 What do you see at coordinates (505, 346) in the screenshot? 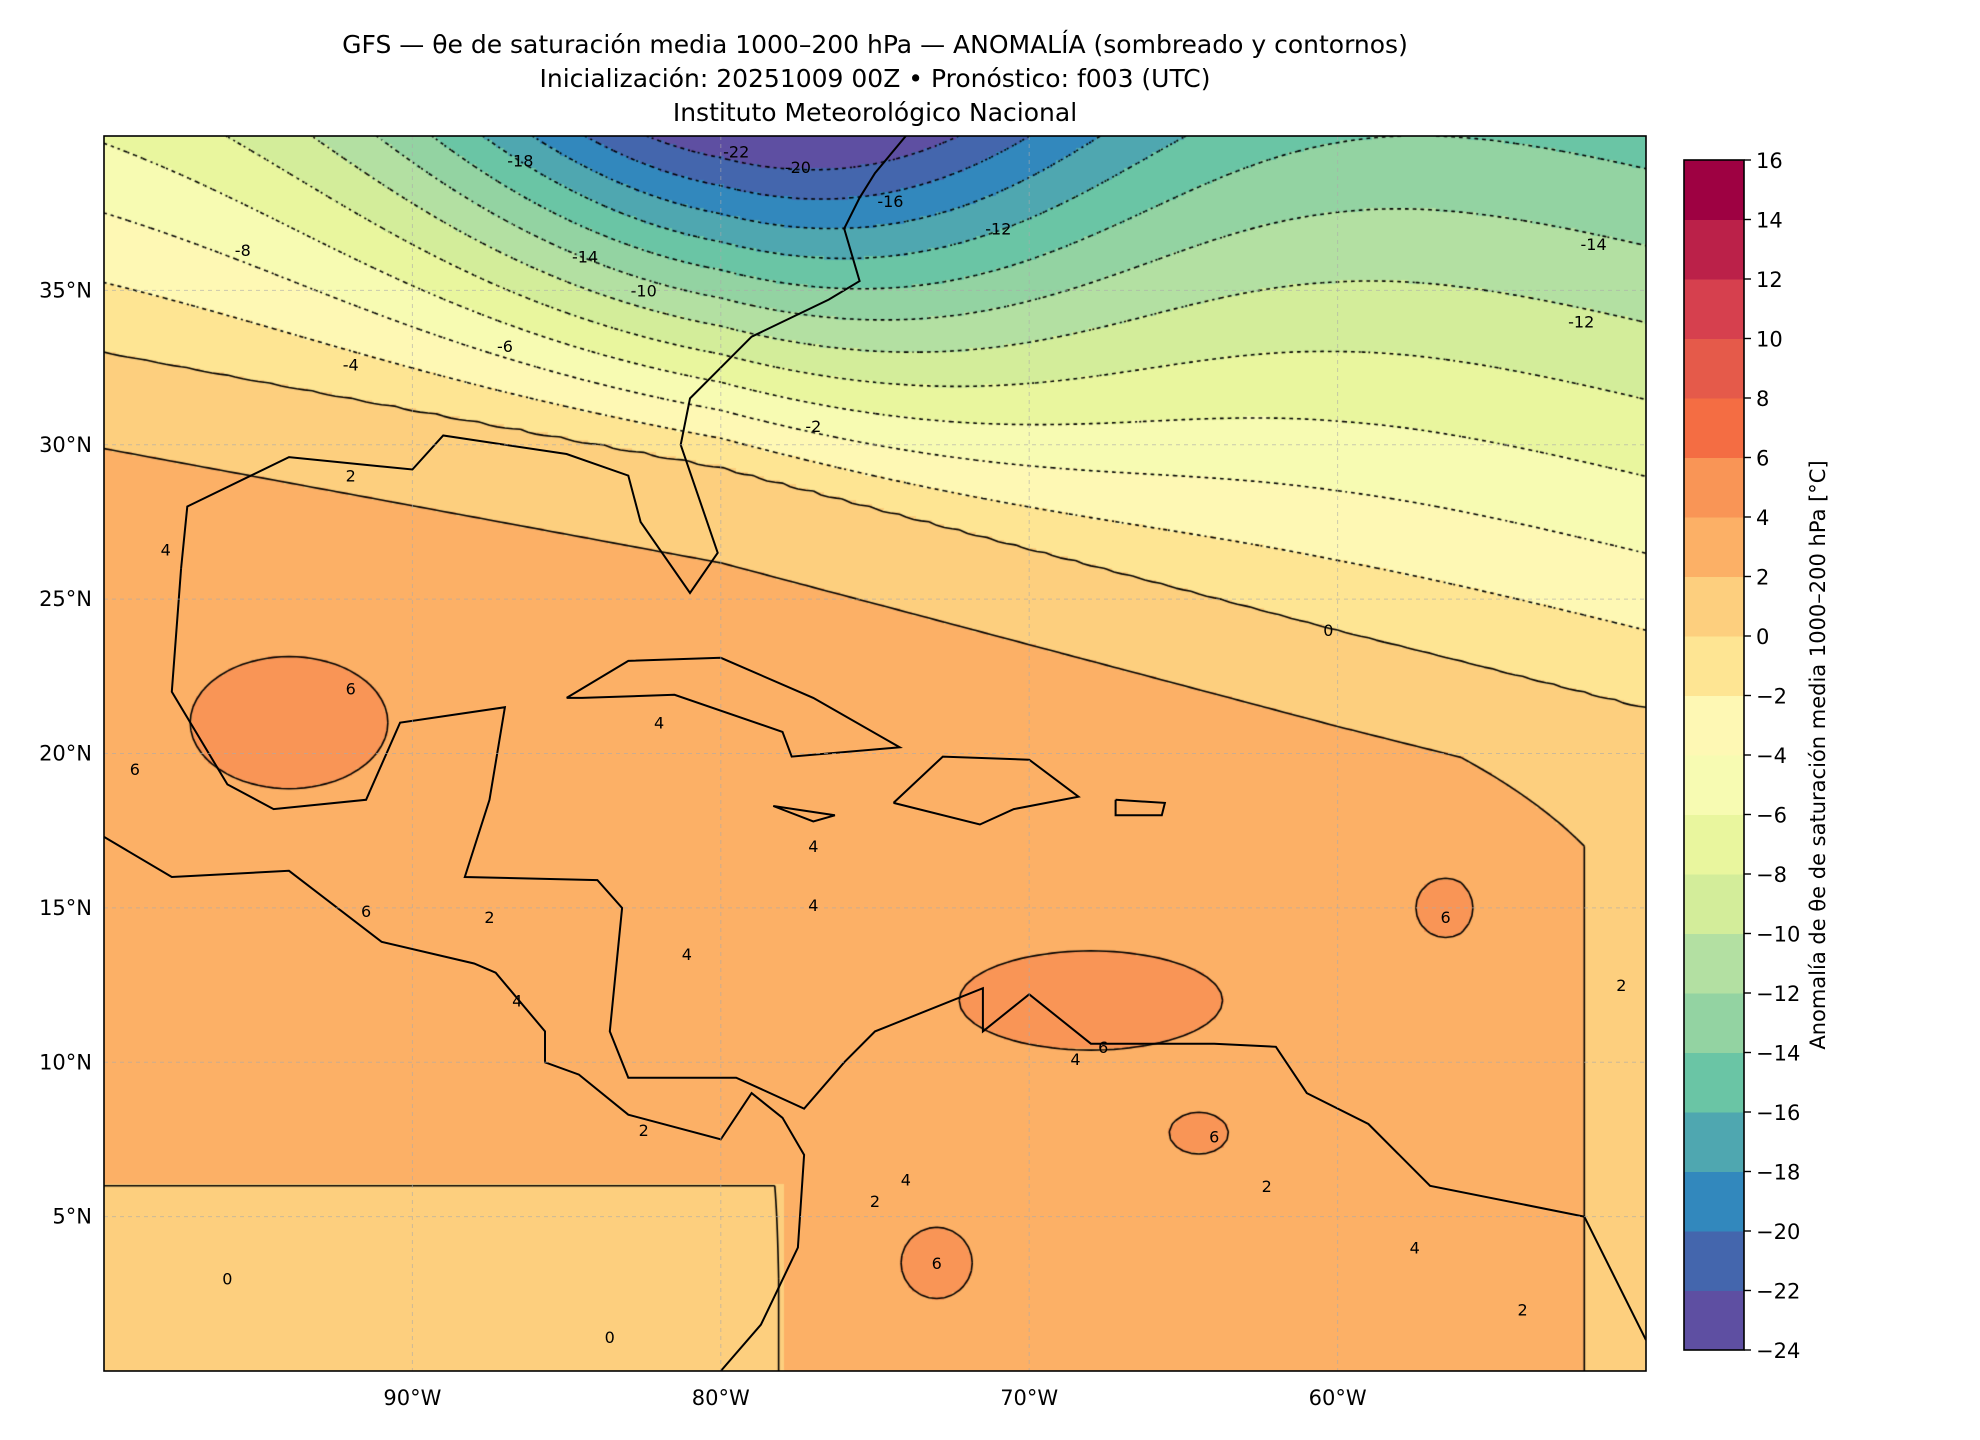
I see `contour-label: -6` at bounding box center [505, 346].